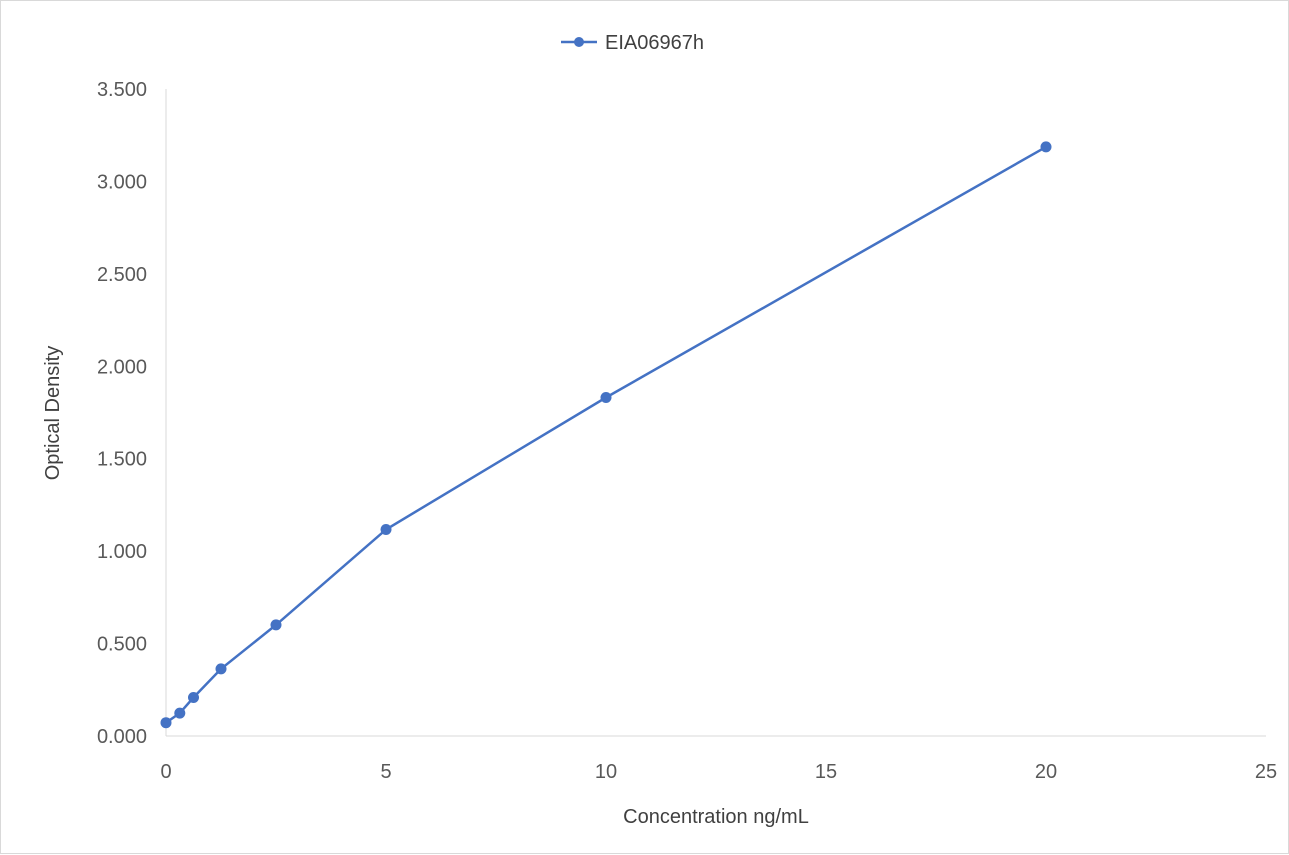 This screenshot has height=855, width=1289. Describe the element at coordinates (716, 817) in the screenshot. I see `x-axis-title: Concentration ng/mL` at that location.